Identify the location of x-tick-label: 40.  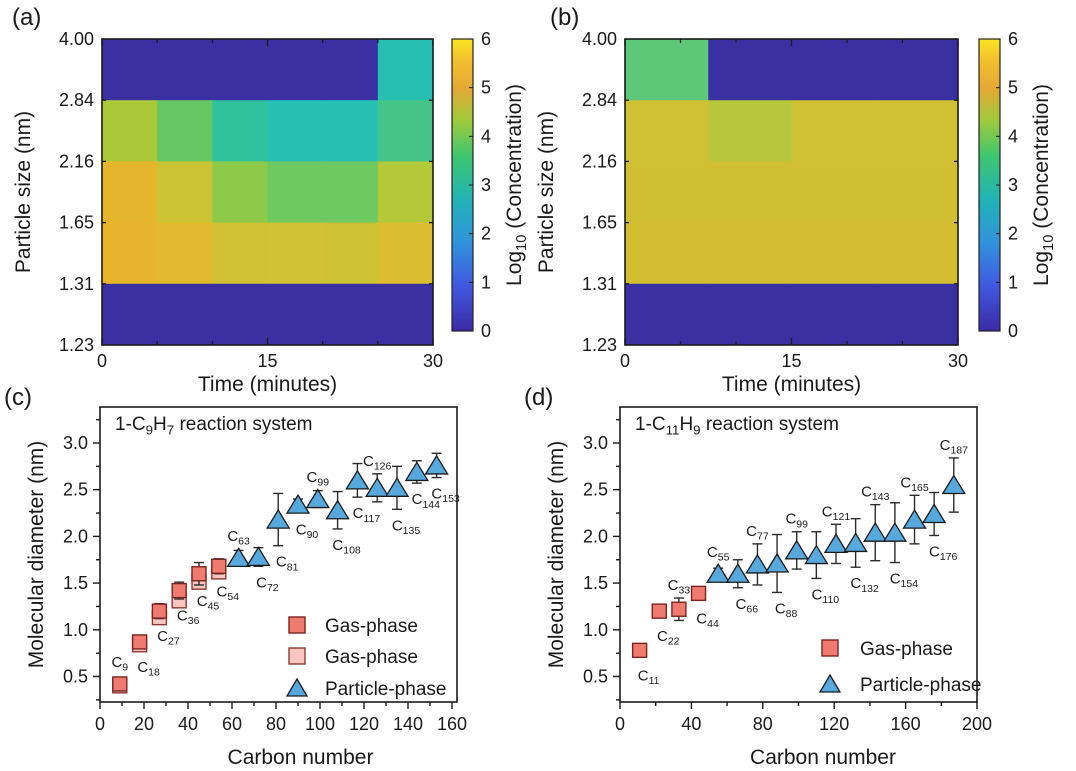
(691, 724).